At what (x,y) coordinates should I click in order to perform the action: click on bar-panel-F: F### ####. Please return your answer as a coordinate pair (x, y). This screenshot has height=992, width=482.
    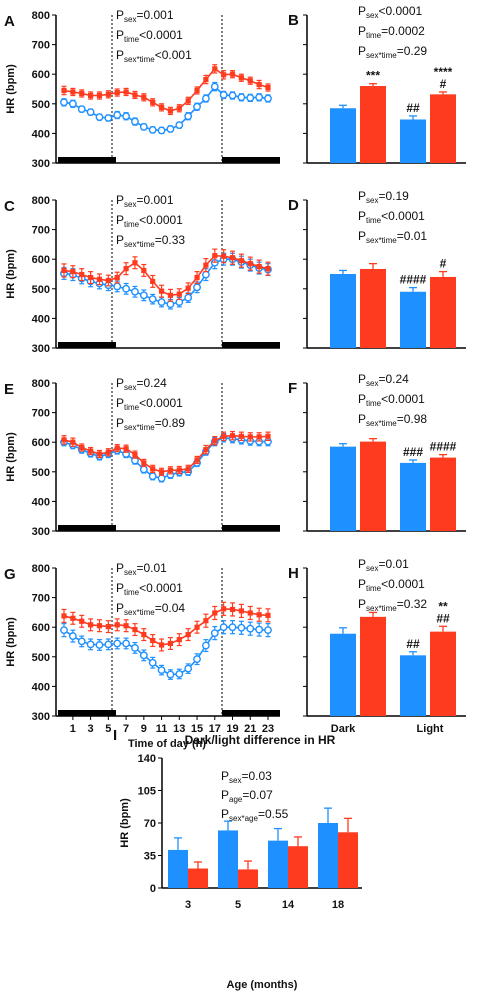
    Looking at the image, I should click on (377, 456).